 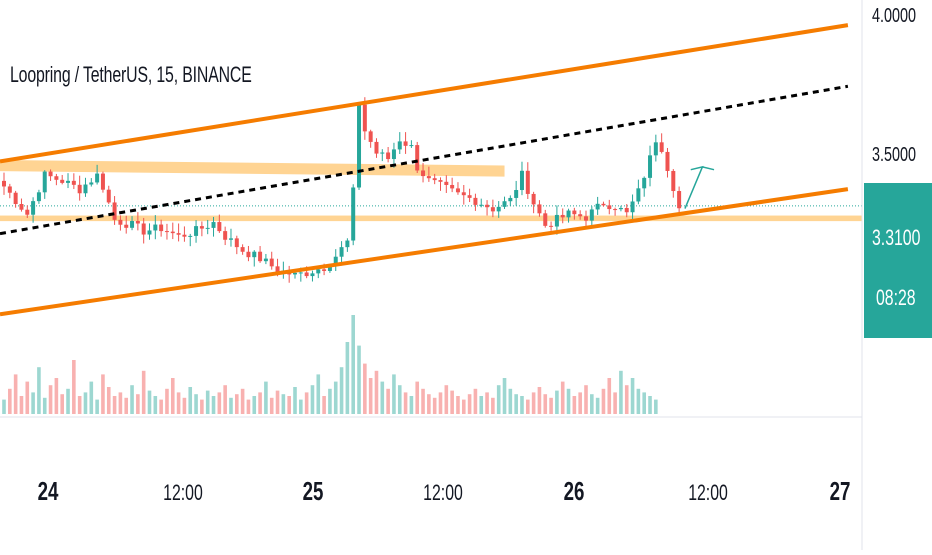 I want to click on time-axis: 24 12:00 25 12:00 26 12:00 27, so click(x=444, y=491).